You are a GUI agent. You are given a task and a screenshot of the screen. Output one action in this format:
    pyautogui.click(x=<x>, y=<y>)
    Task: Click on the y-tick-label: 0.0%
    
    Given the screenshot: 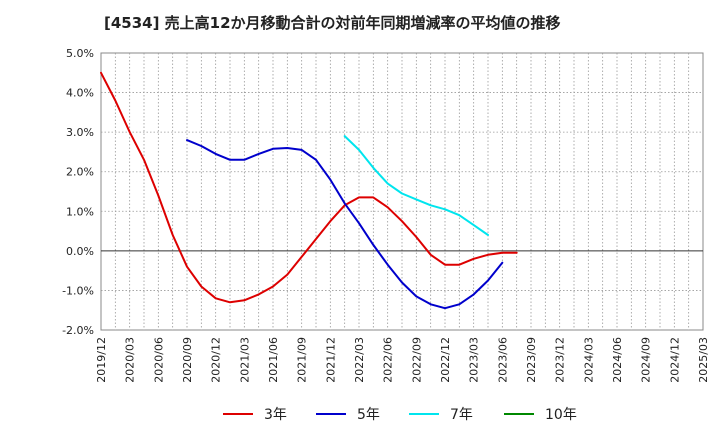 What is the action you would take?
    pyautogui.click(x=80, y=251)
    